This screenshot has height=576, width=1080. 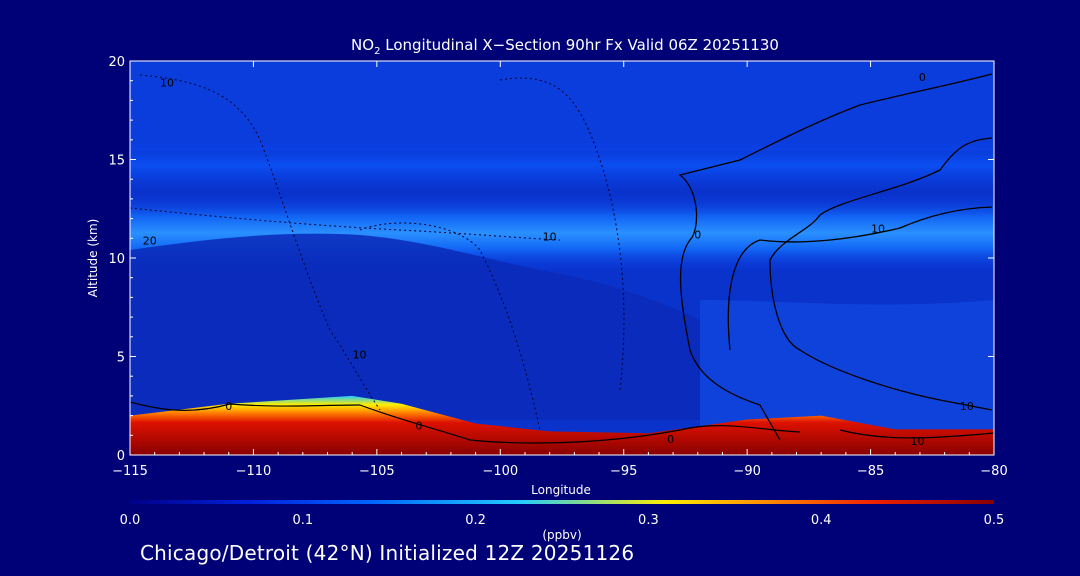 I want to click on y-tick-label: 5, so click(x=121, y=358).